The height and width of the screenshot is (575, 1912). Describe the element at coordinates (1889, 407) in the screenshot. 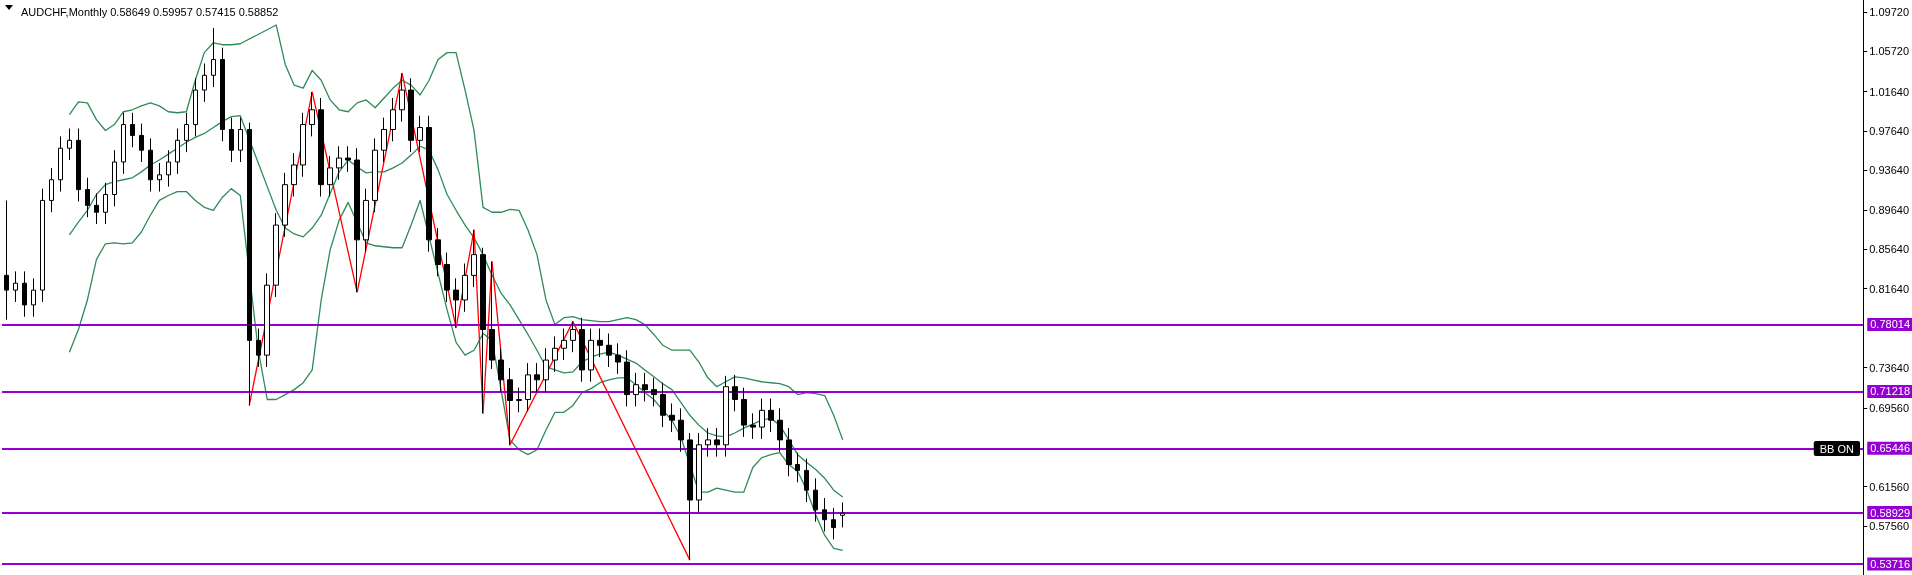

I see `y-tick-label: 0.69560` at that location.